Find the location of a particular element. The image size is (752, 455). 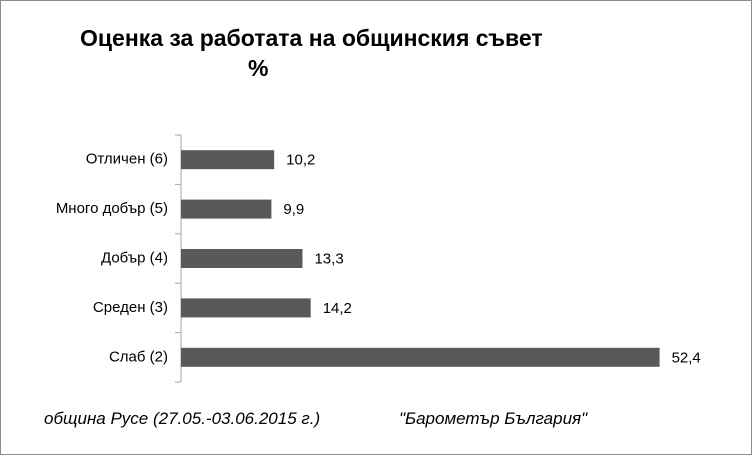

data-label: 10,2 is located at coordinates (300, 160).